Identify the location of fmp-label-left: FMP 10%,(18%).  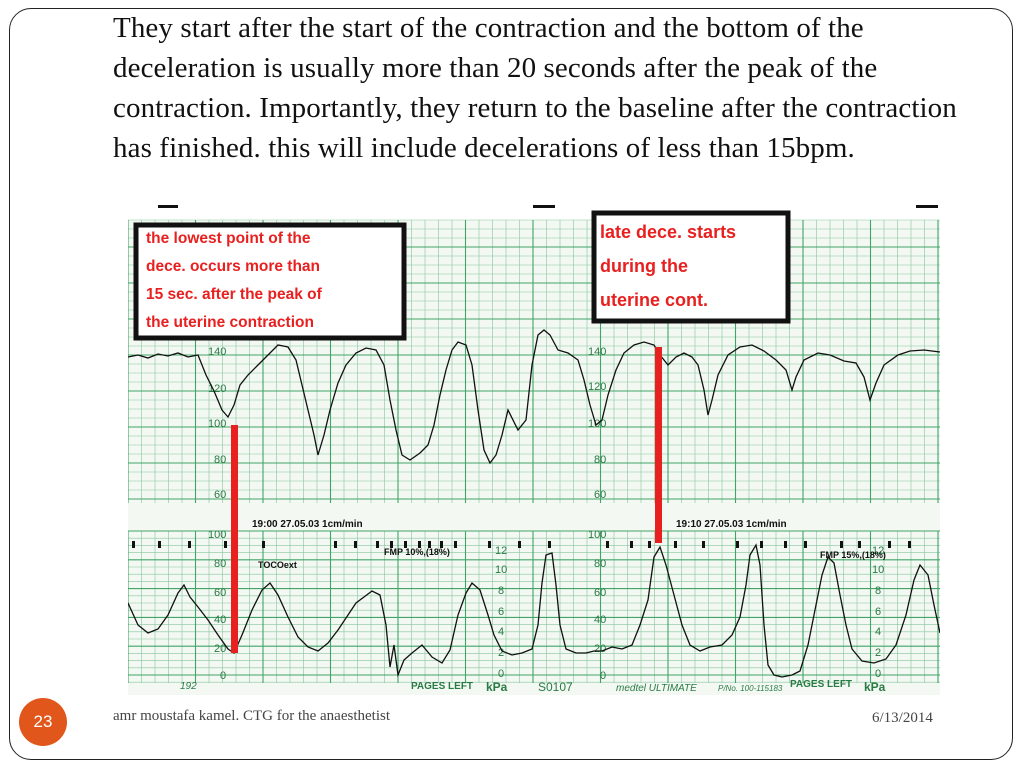
(417, 552).